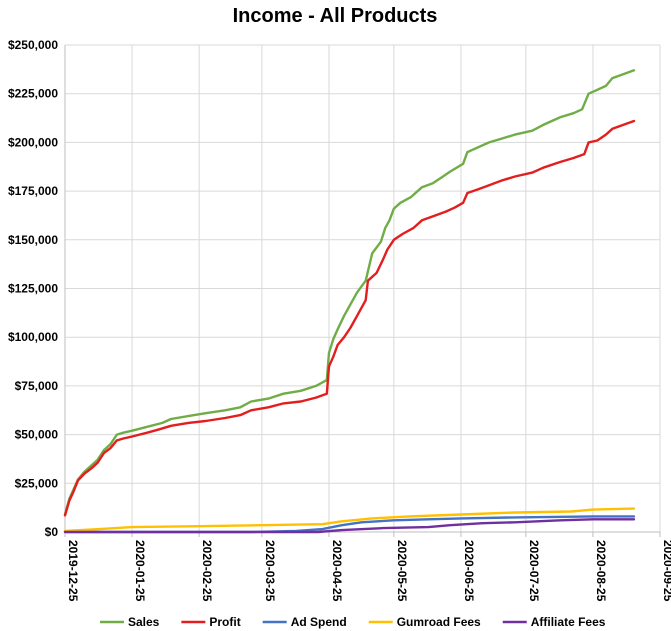 The width and height of the screenshot is (671, 631). Describe the element at coordinates (33, 240) in the screenshot. I see `y-tick-label: $150,000` at that location.